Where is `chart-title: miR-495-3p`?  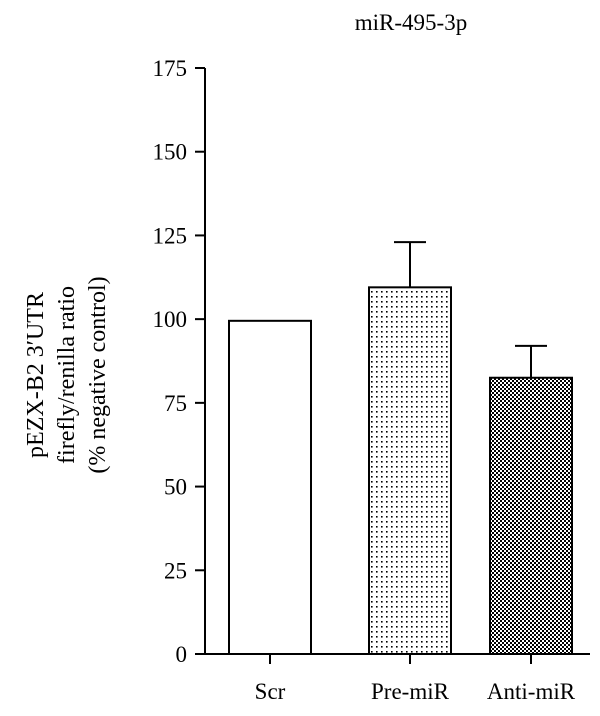
chart-title: miR-495-3p is located at coordinates (411, 22).